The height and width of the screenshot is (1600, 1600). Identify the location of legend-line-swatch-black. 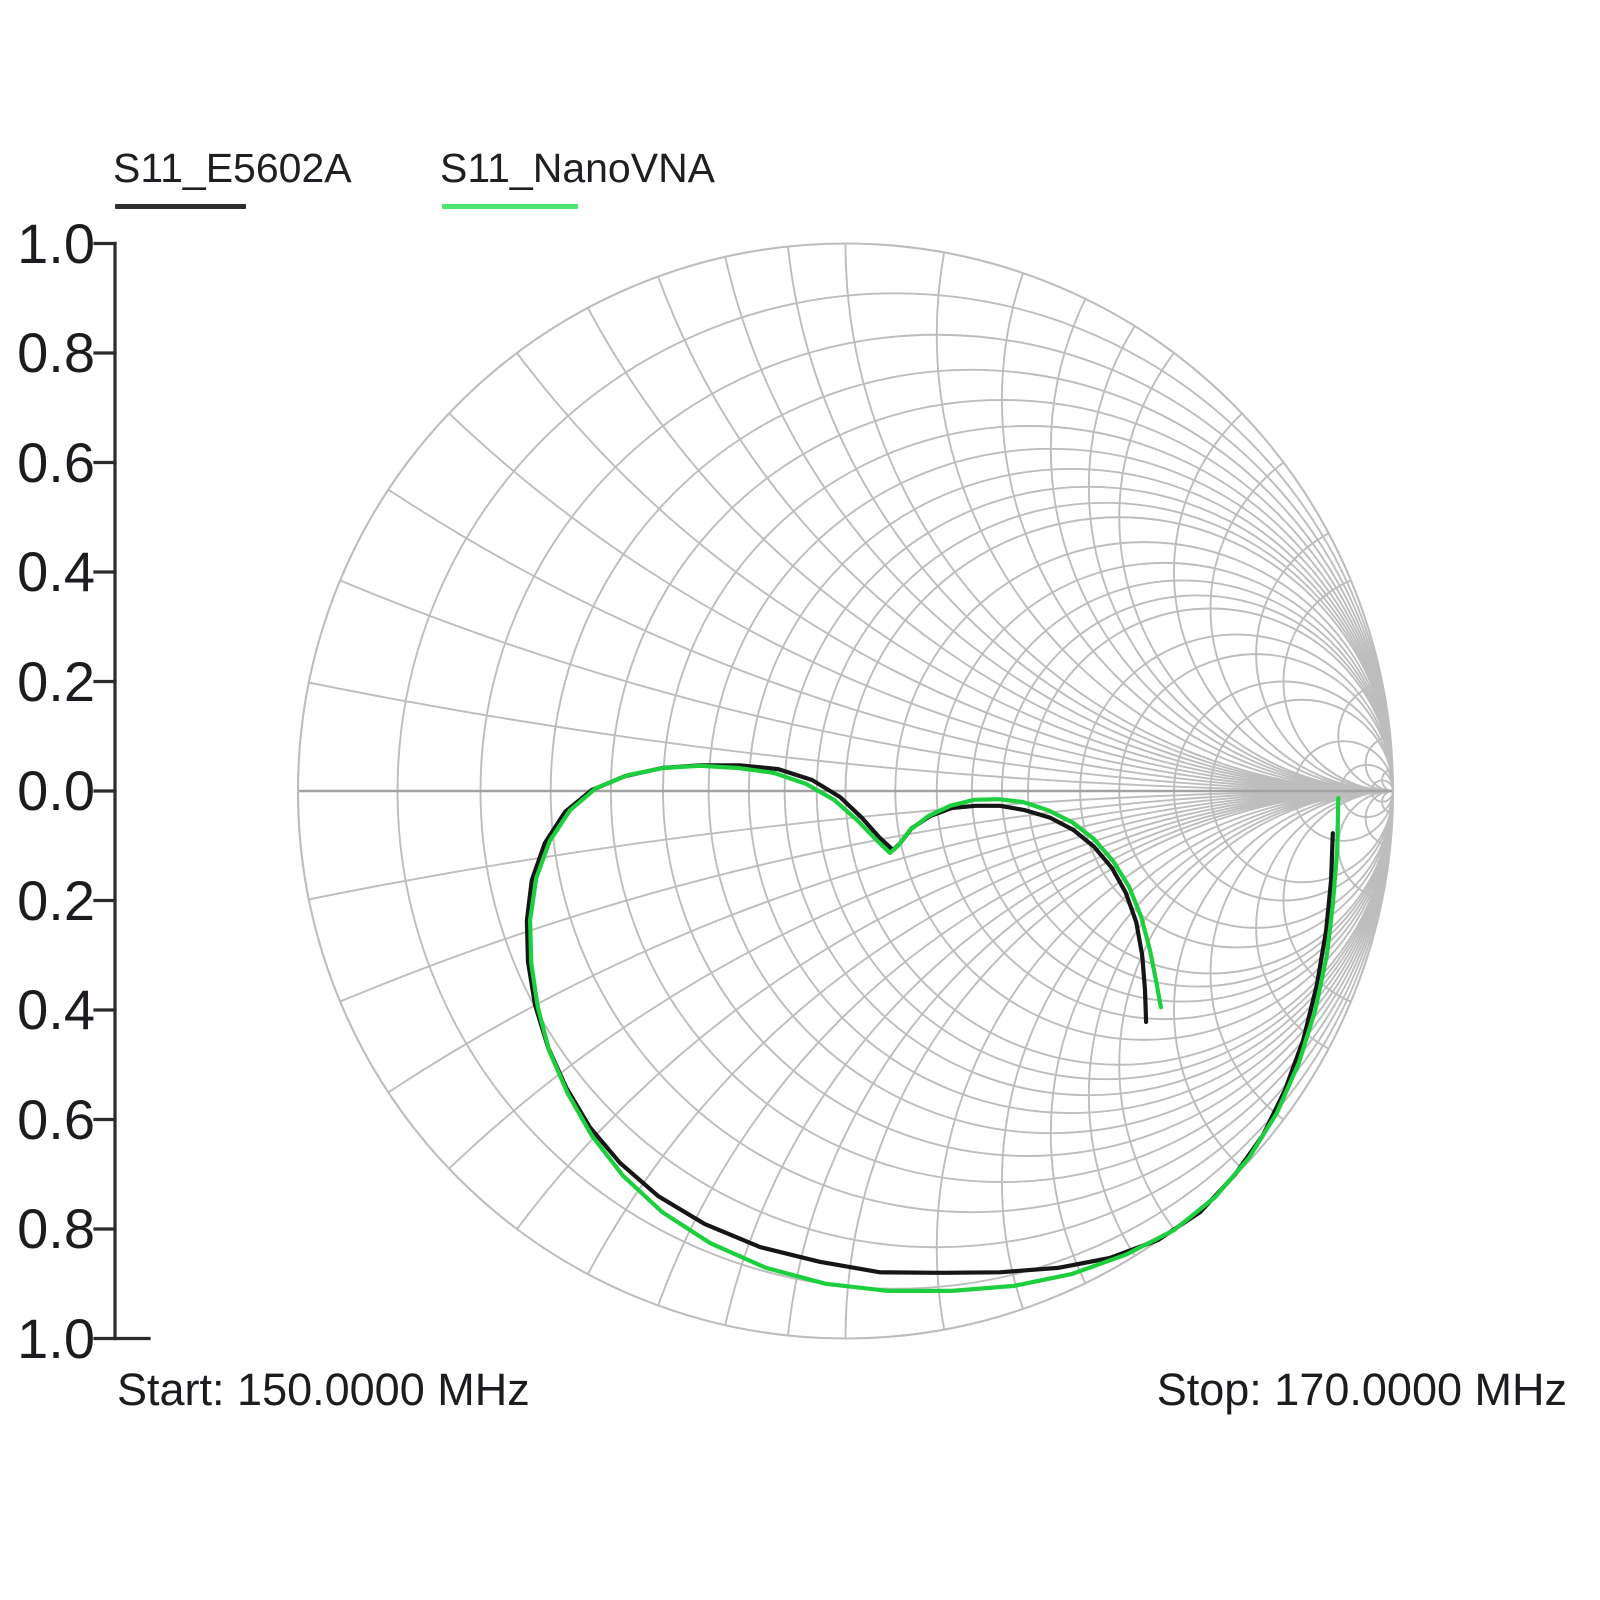
(180, 206).